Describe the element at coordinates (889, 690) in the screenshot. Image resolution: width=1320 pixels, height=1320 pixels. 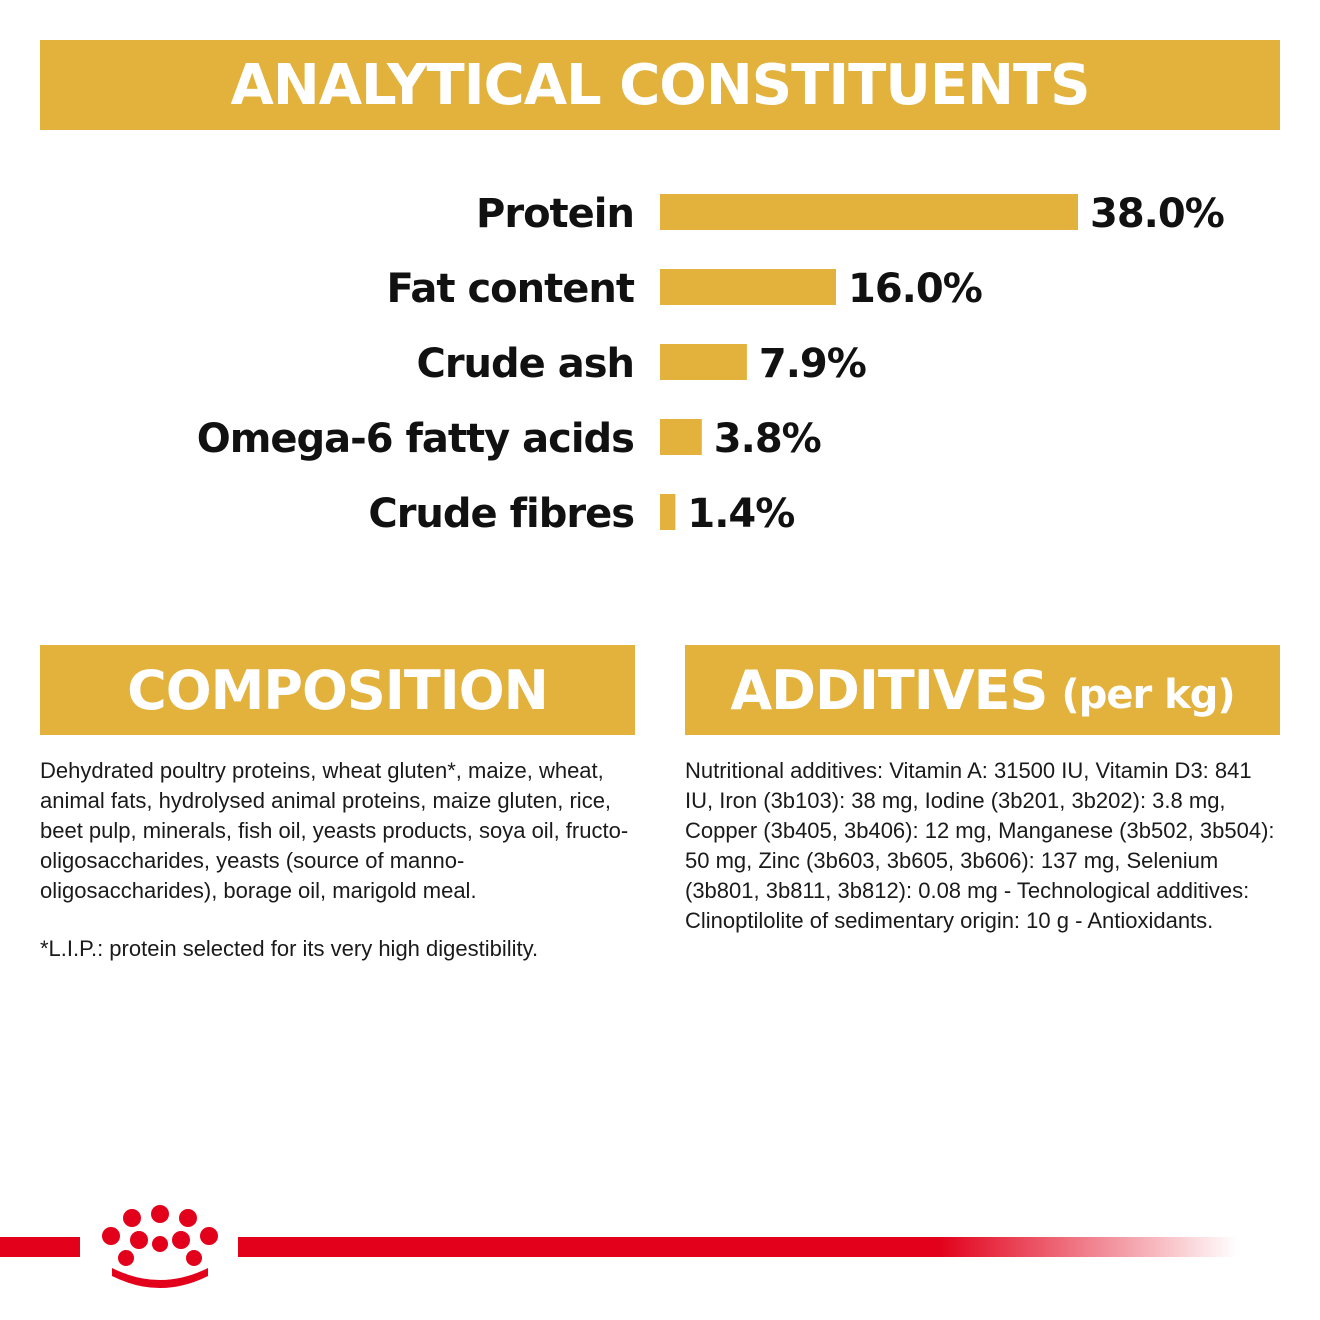
I see `additives-title: ADDITIVES` at that location.